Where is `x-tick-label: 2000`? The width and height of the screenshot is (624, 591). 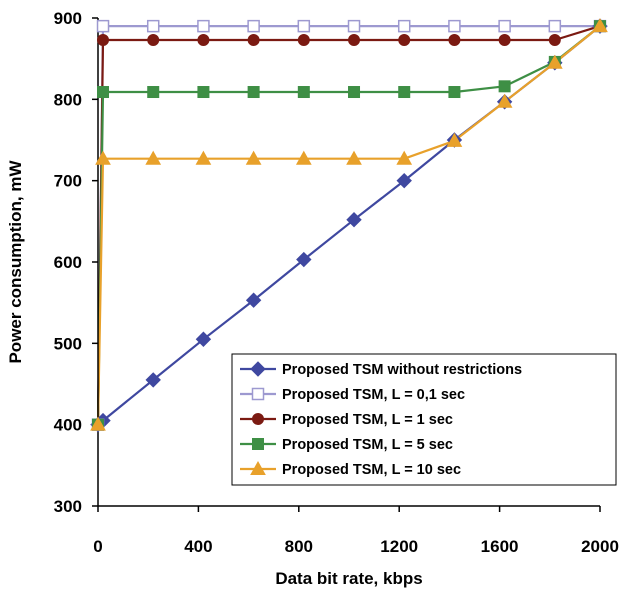 x-tick-label: 2000 is located at coordinates (600, 546).